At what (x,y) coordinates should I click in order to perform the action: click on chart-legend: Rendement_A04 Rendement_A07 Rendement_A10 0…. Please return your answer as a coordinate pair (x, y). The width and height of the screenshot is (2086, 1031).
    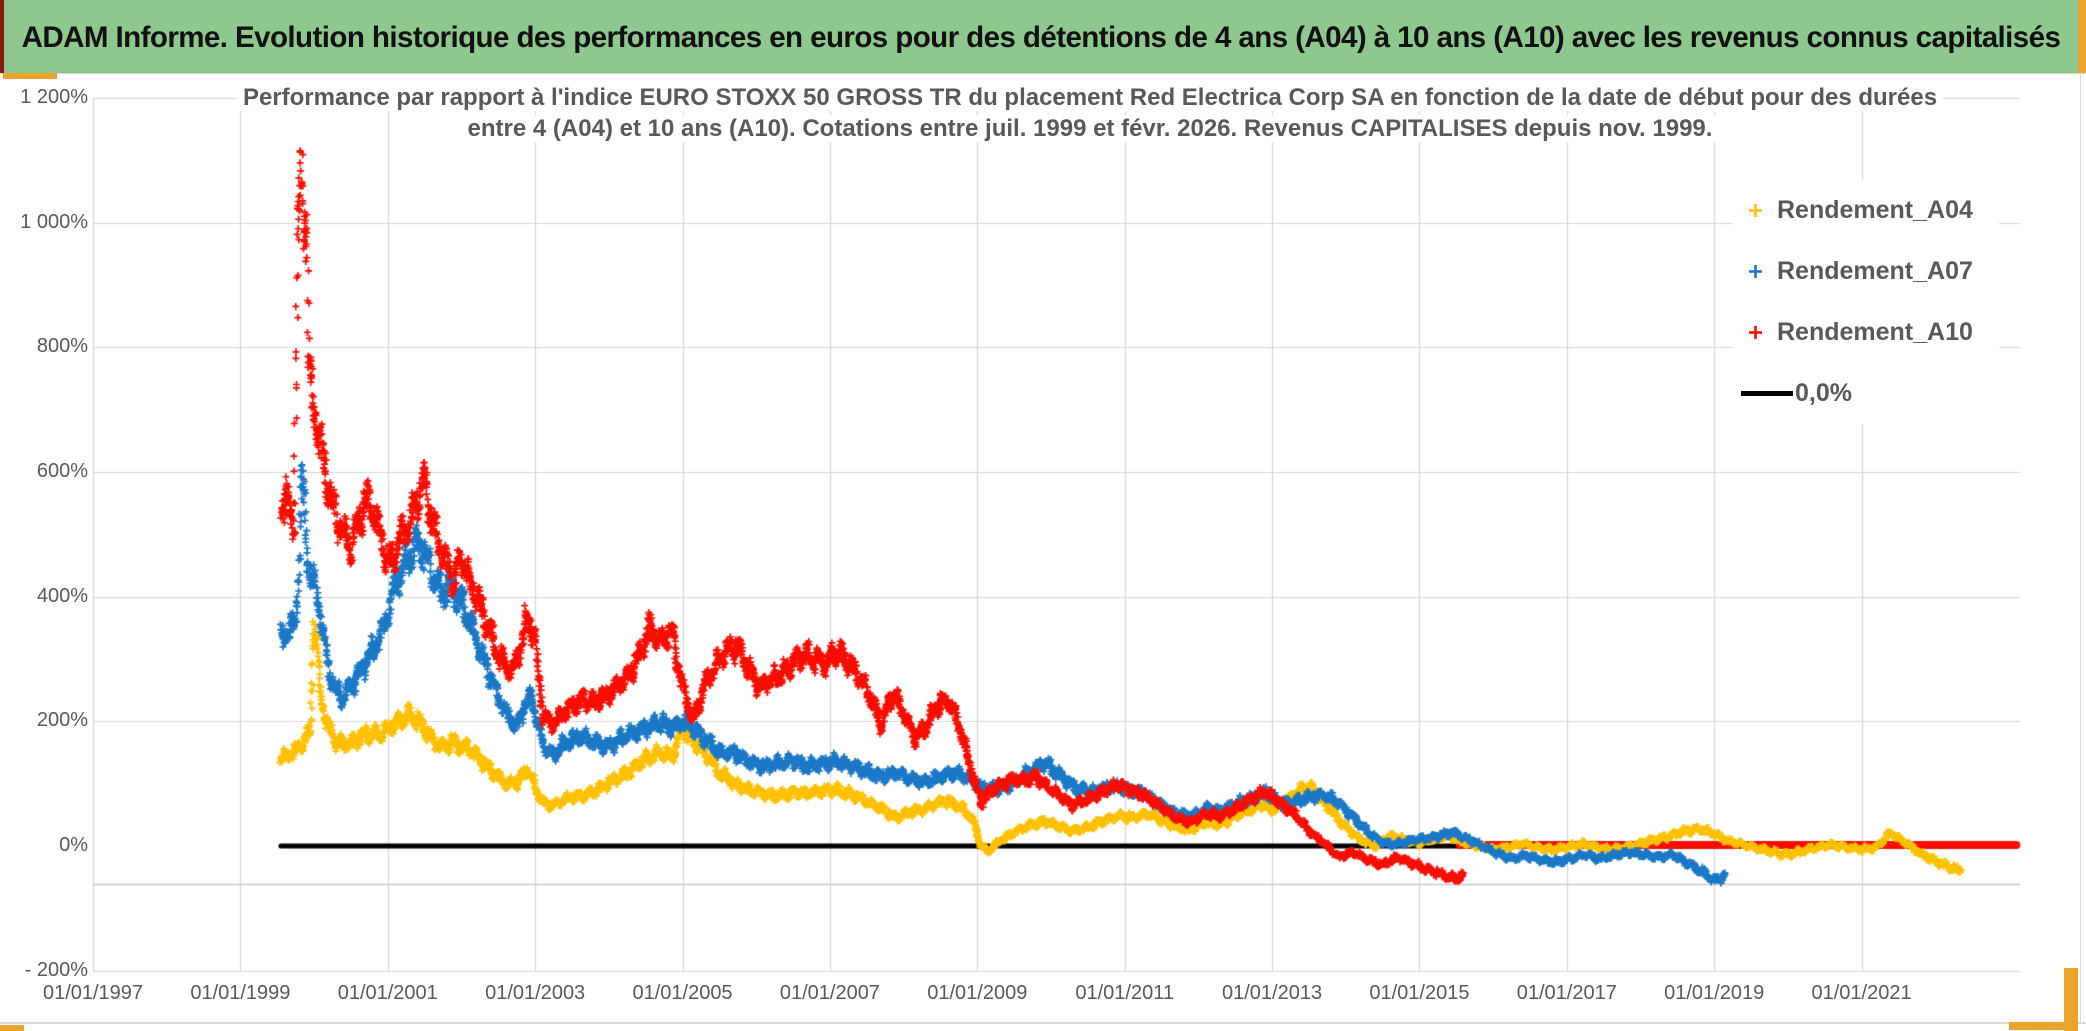
    Looking at the image, I should click on (1866, 302).